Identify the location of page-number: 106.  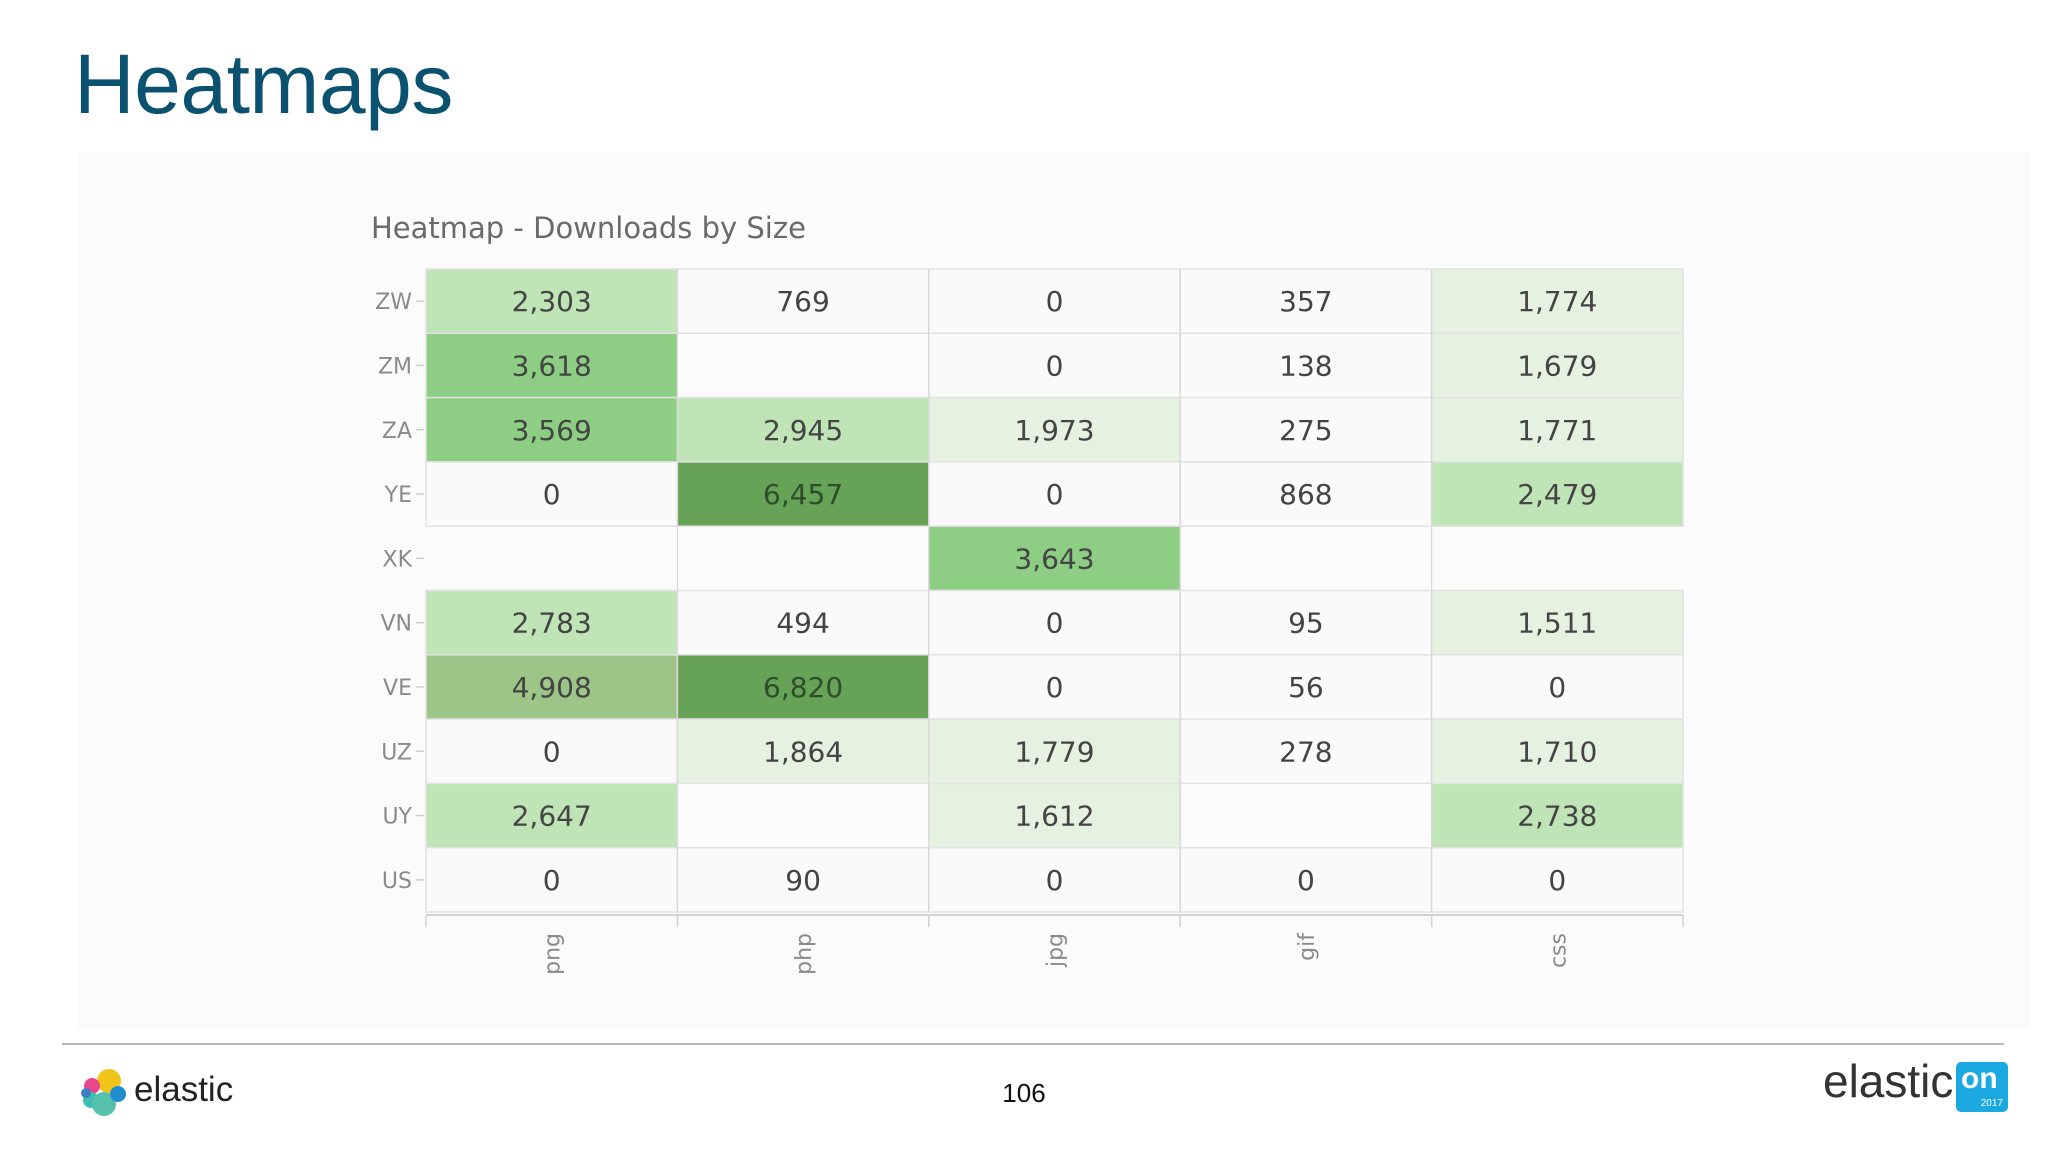
(1024, 1093).